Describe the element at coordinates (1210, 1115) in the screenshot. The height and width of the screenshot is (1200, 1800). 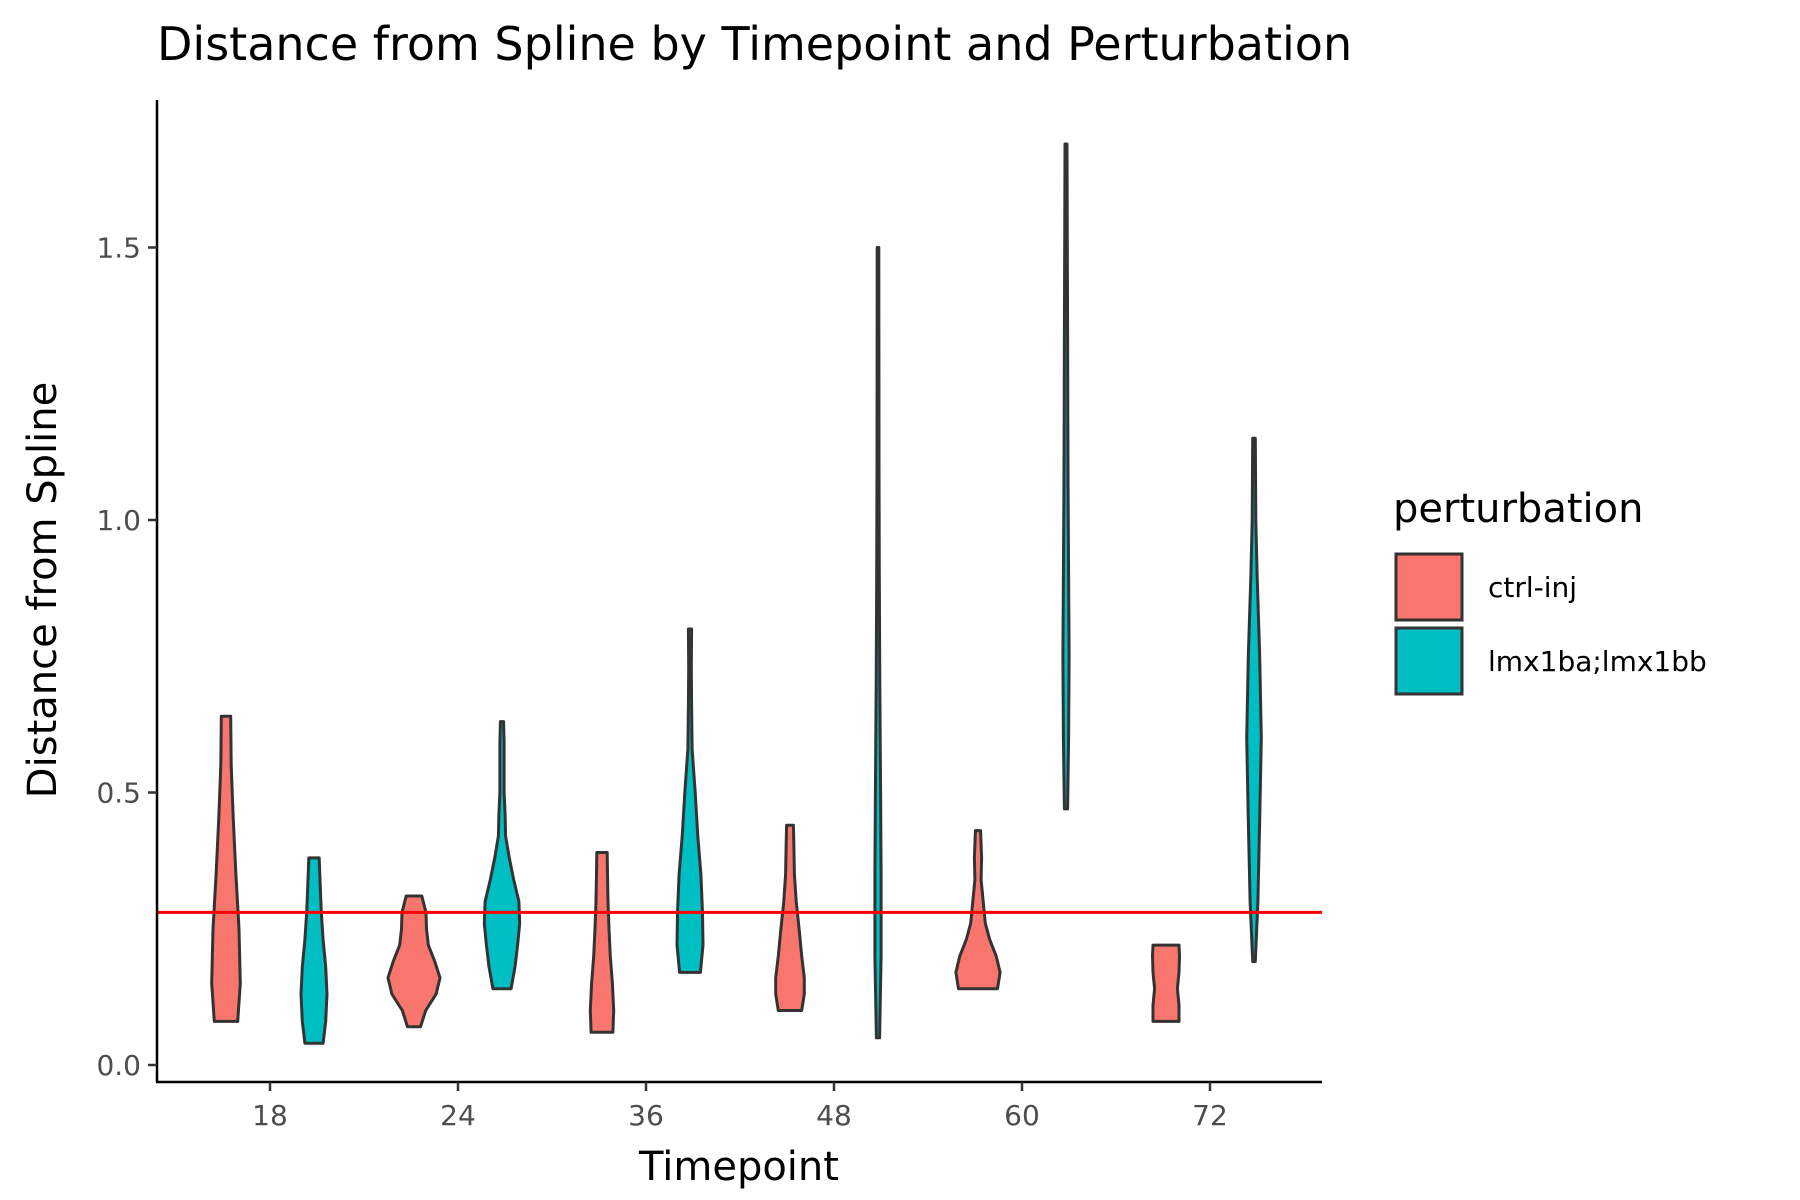
I see `x-tick-label: 72` at that location.